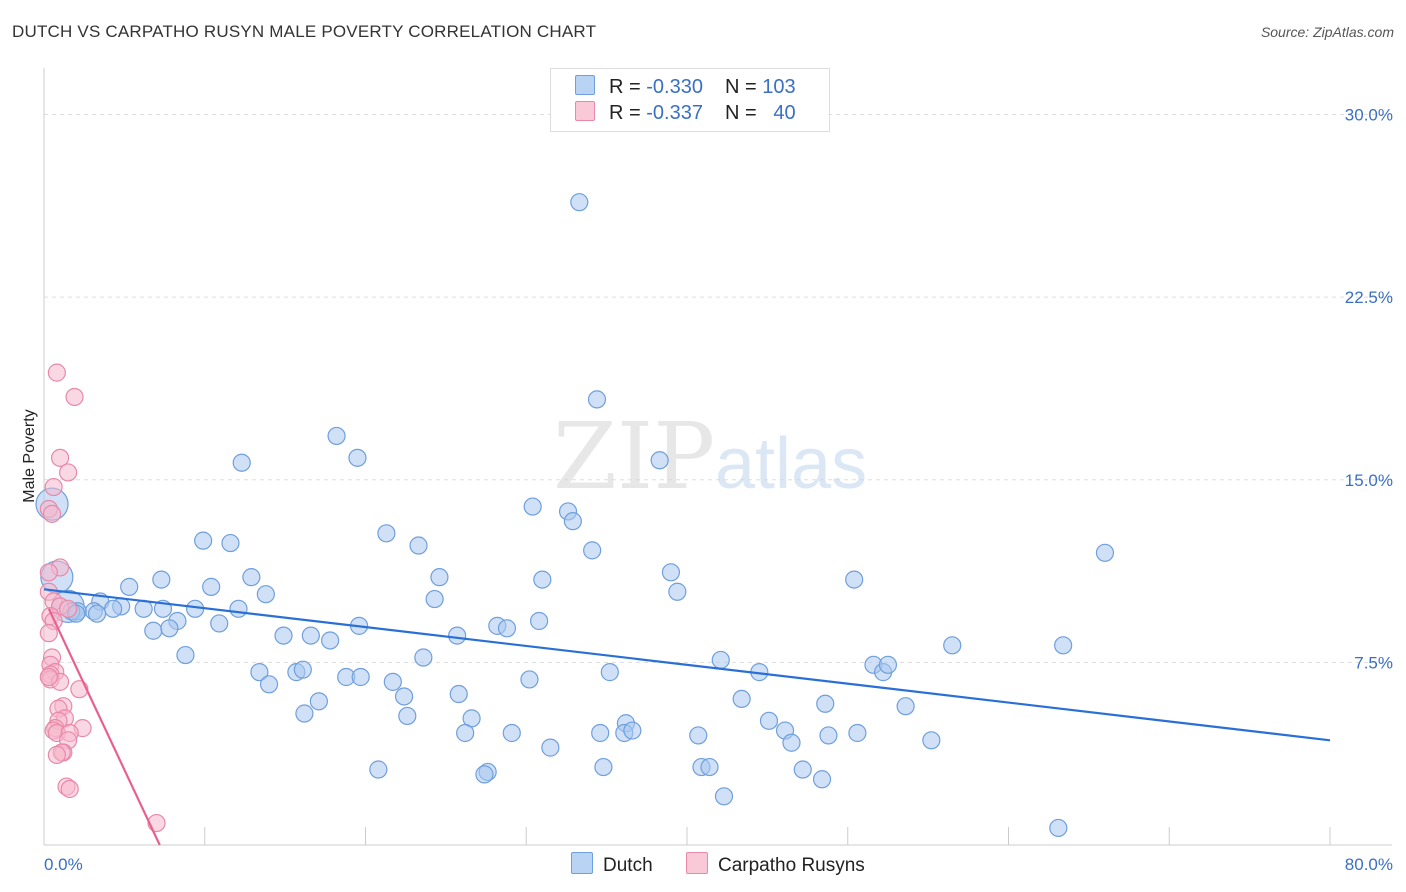 The height and width of the screenshot is (892, 1406). I want to click on y-axis-title: Male Poverty, so click(29, 455).